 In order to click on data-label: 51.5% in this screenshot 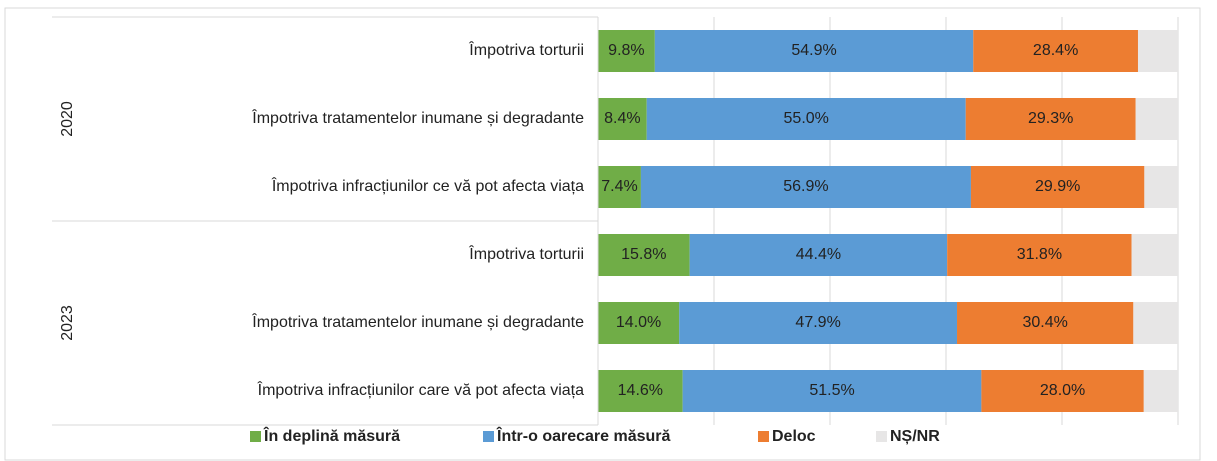, I will do `click(831, 390)`.